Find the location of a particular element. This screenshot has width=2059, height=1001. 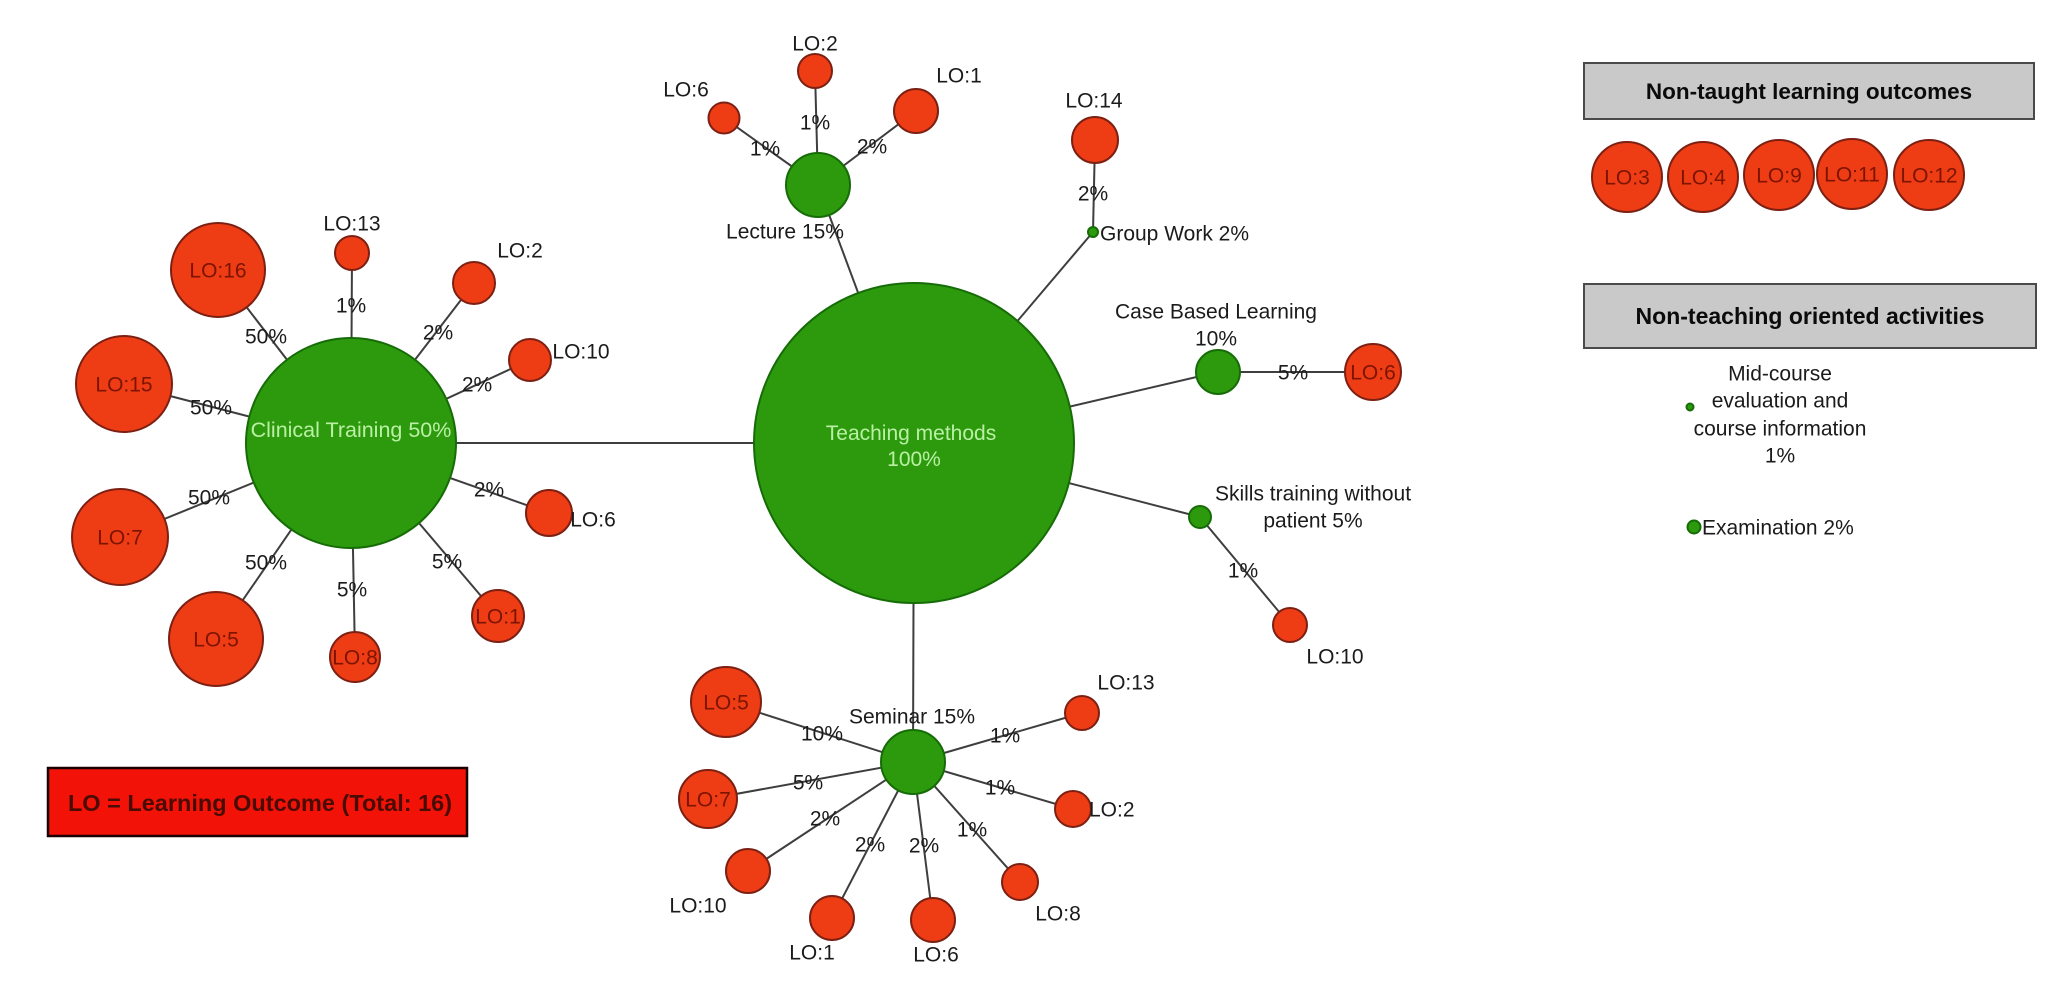

svg-text:Non-teaching oriented activiti: Non-teaching oriented activities is located at coordinates (1810, 316).